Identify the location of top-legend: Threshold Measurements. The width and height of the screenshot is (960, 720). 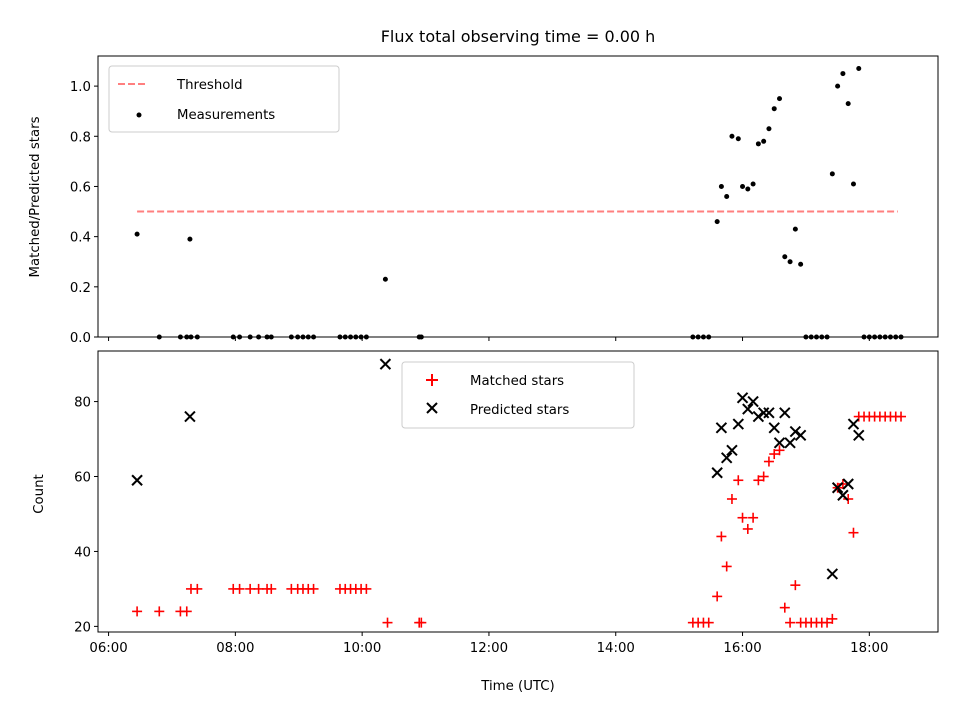
(224, 99).